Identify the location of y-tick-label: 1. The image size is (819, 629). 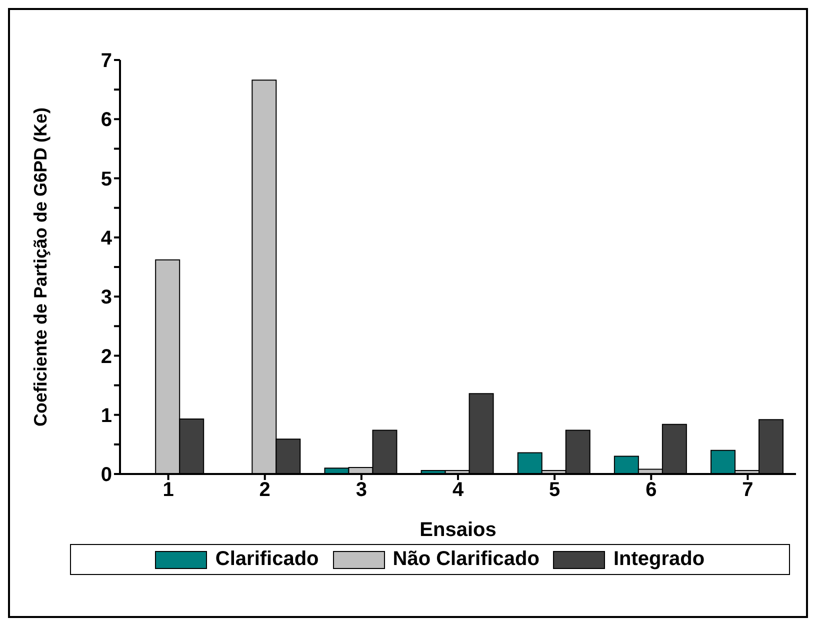
(106, 415).